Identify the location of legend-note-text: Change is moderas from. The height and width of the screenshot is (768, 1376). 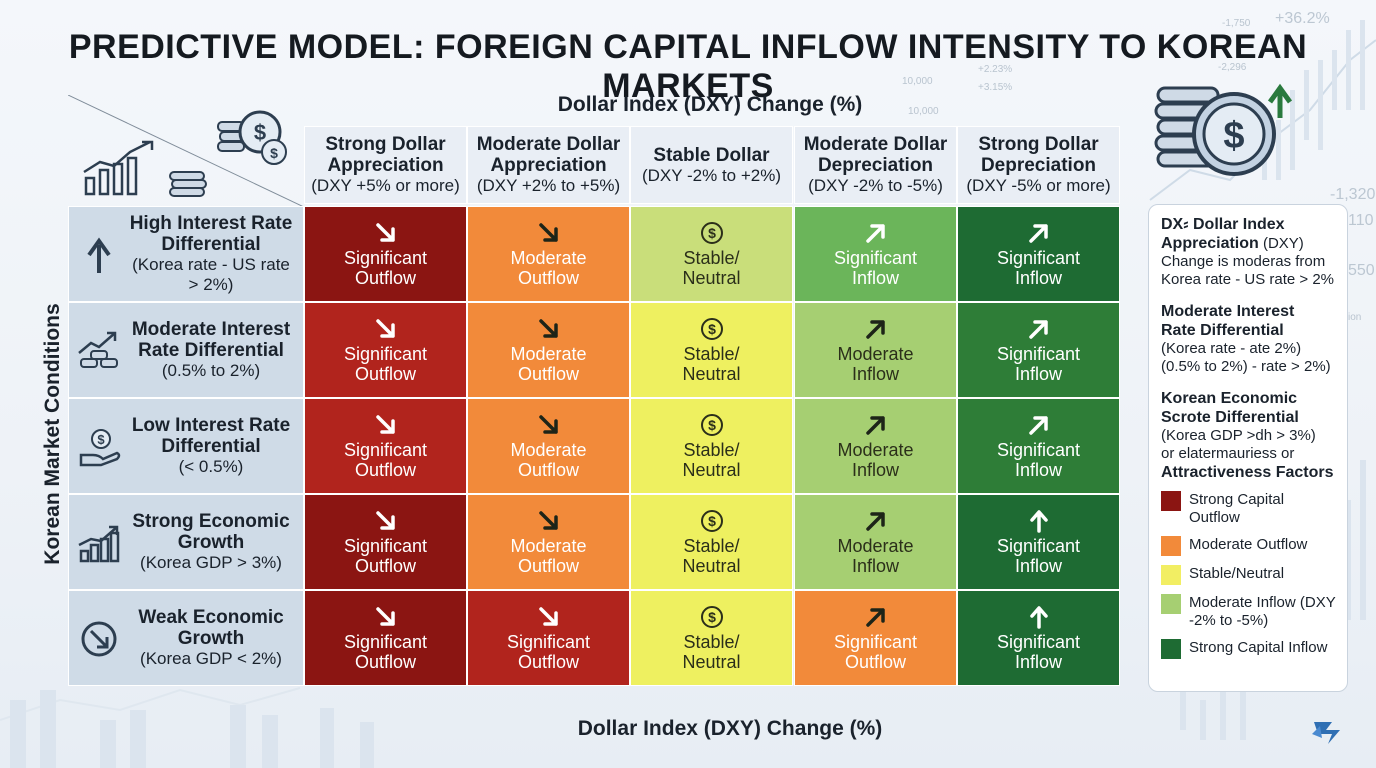
(1243, 261).